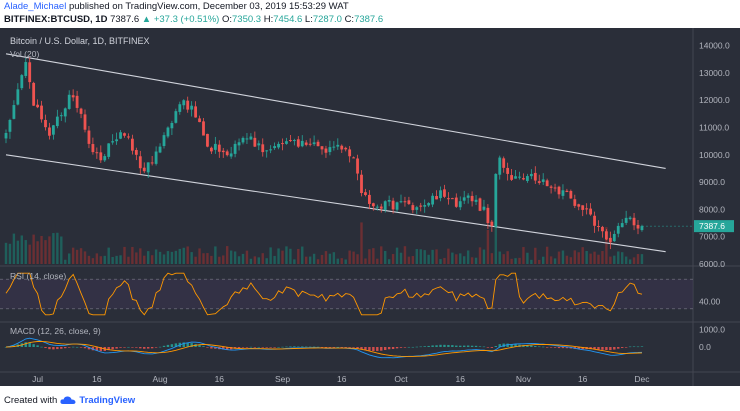  I want to click on ohlc-close: 7387.6, so click(369, 19).